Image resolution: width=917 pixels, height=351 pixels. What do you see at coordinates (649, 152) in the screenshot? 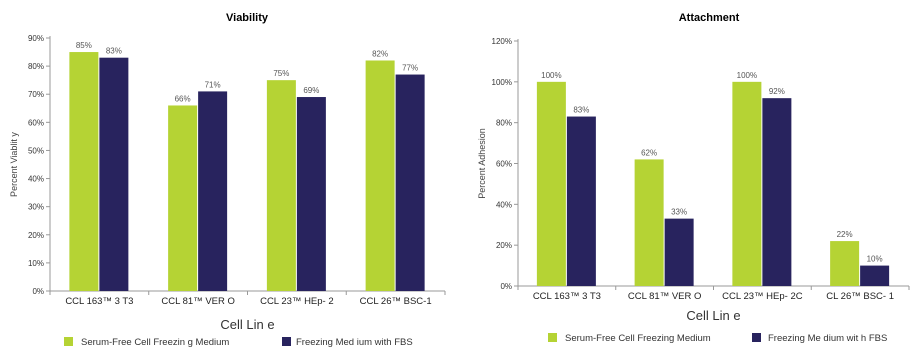
I see `data-label: 62%` at bounding box center [649, 152].